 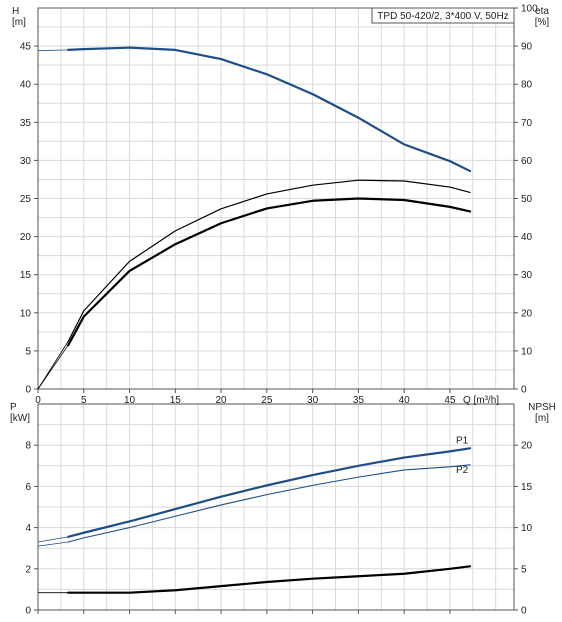 What do you see at coordinates (527, 237) in the screenshot?
I see `head-panel-right-tick-label: 40` at bounding box center [527, 237].